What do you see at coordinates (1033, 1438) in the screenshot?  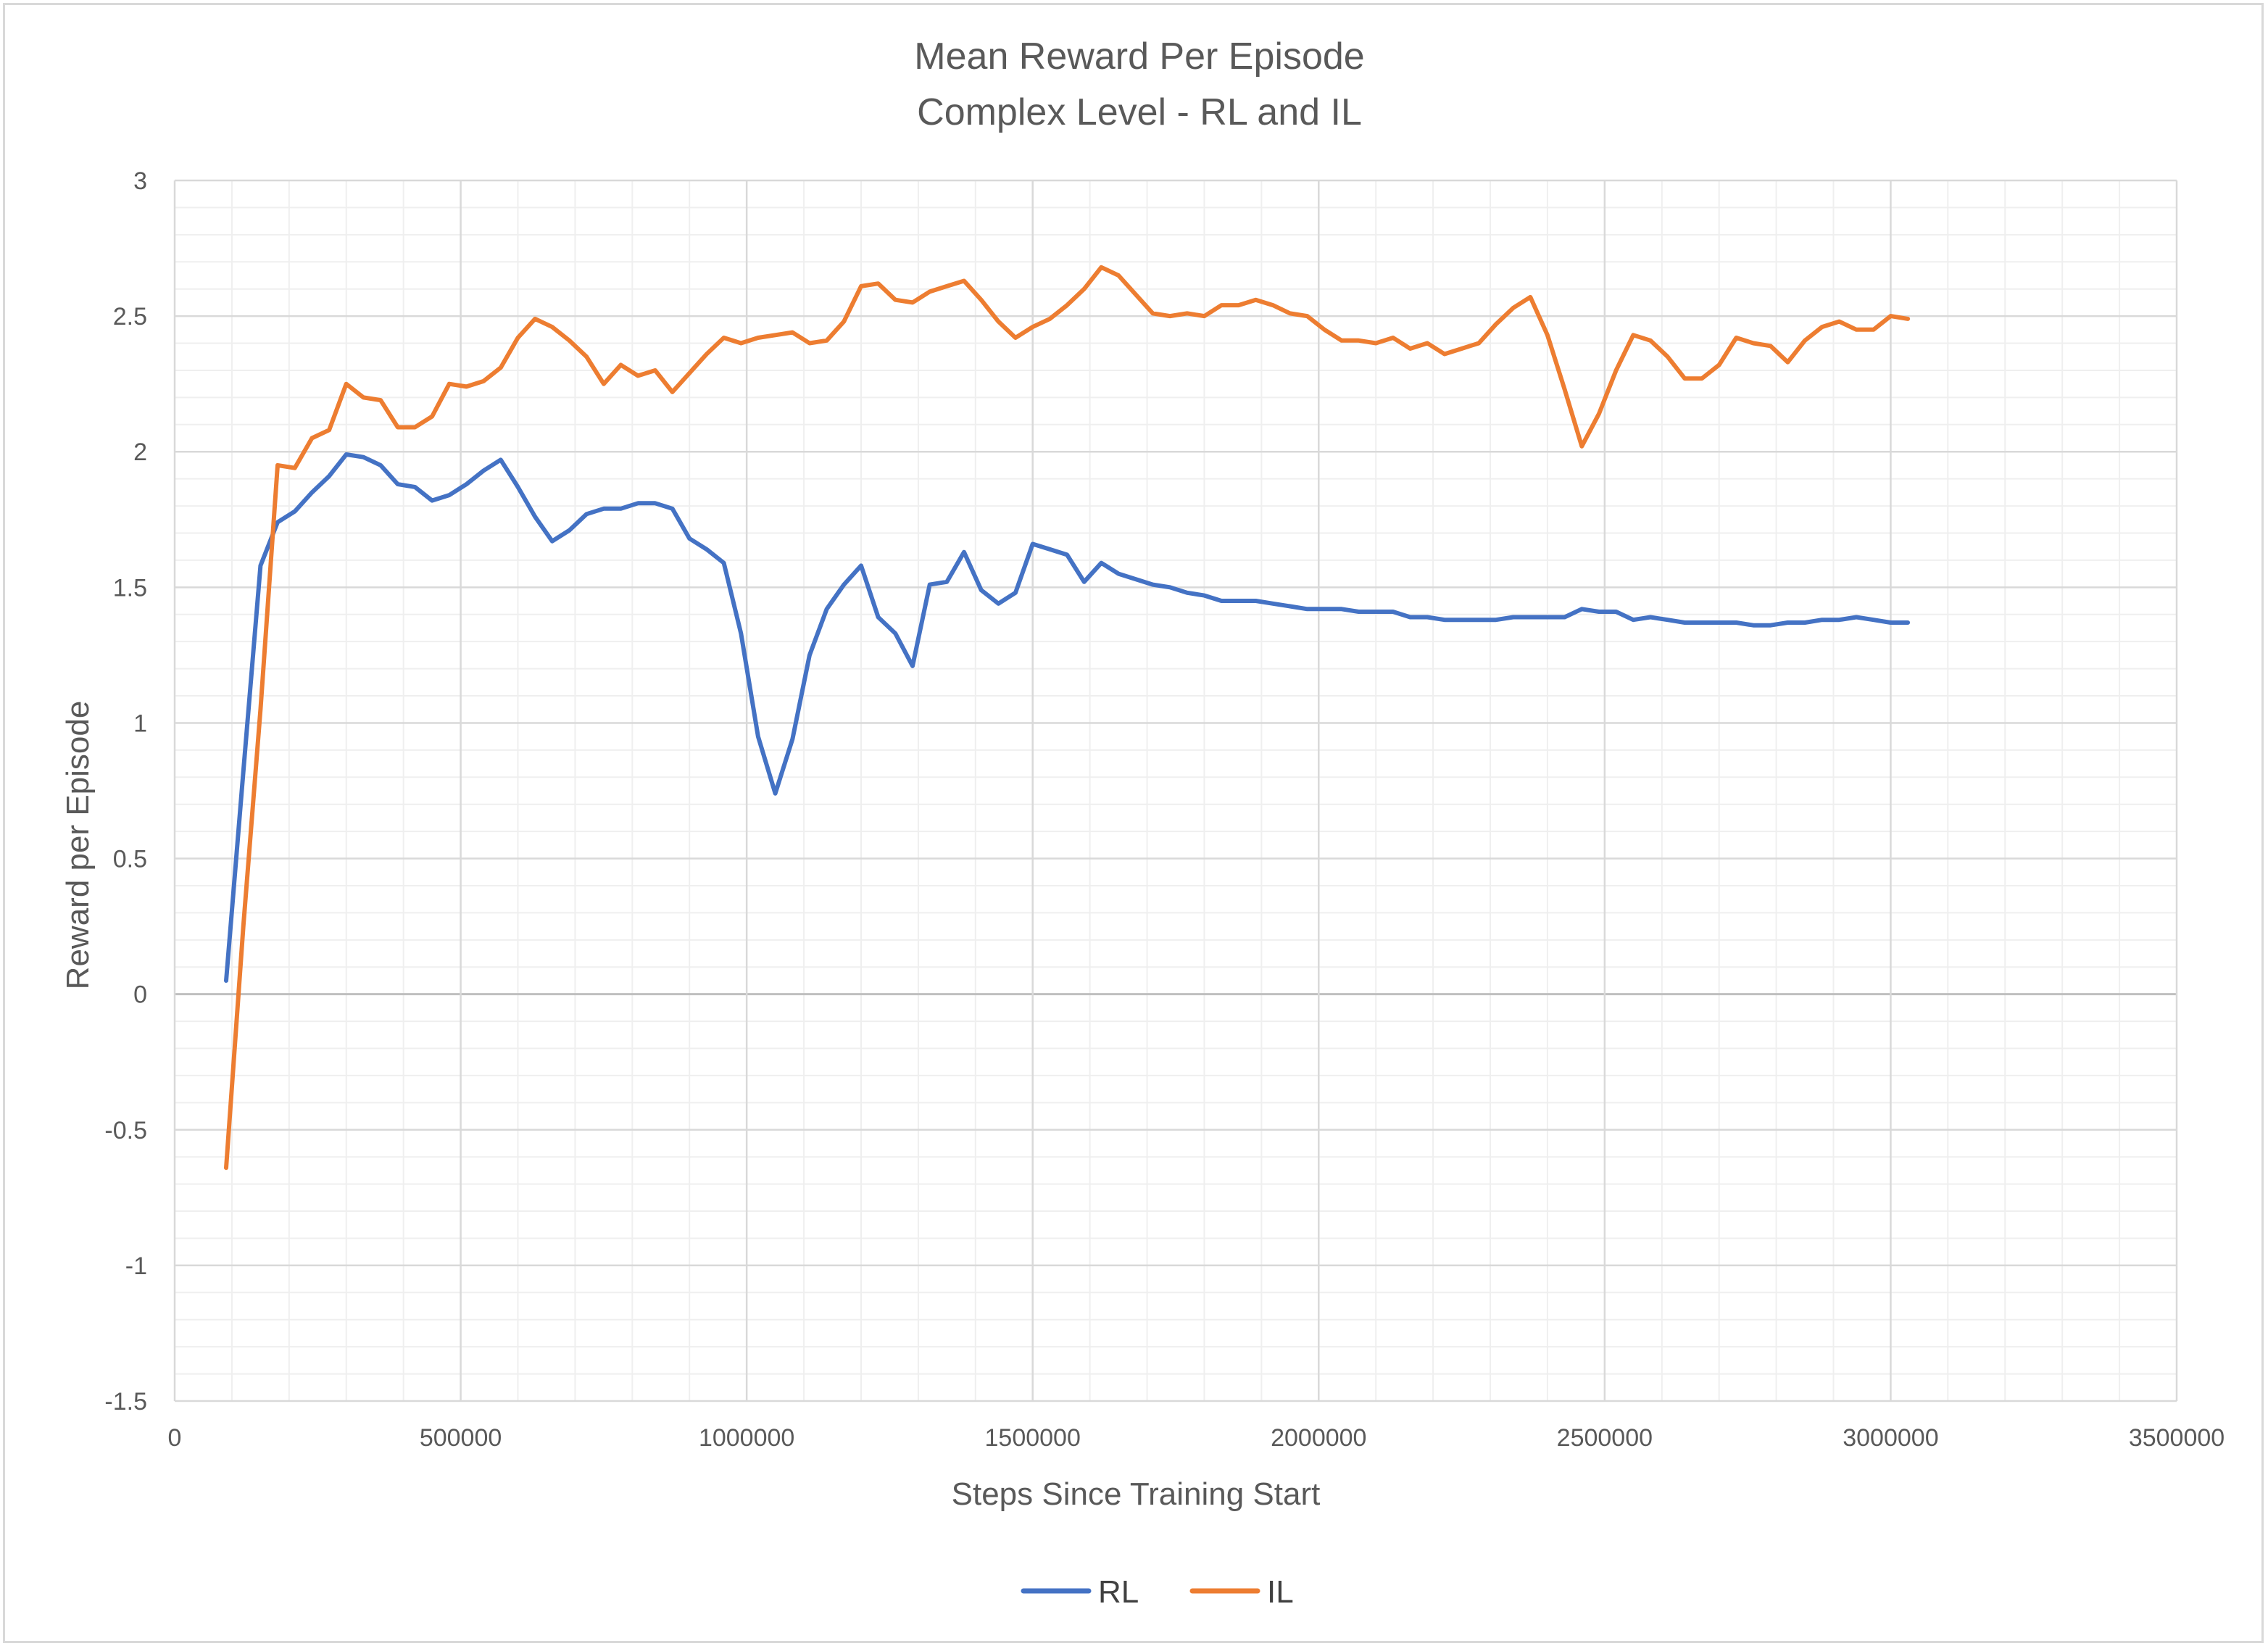 I see `x-tick-label: 1500000` at bounding box center [1033, 1438].